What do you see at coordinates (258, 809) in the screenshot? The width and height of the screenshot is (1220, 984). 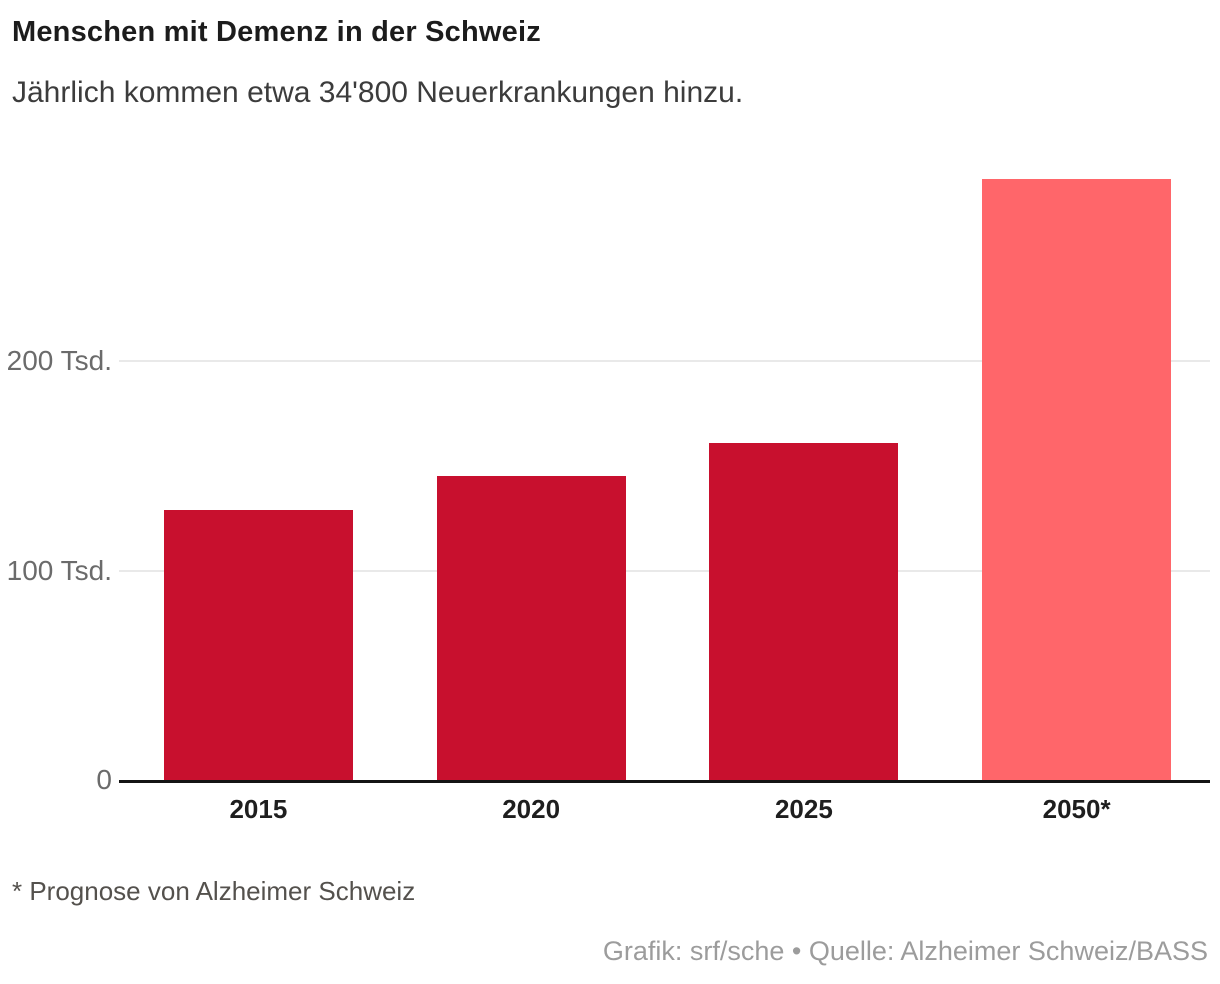 I see `x-axis-label-2015: 2015` at bounding box center [258, 809].